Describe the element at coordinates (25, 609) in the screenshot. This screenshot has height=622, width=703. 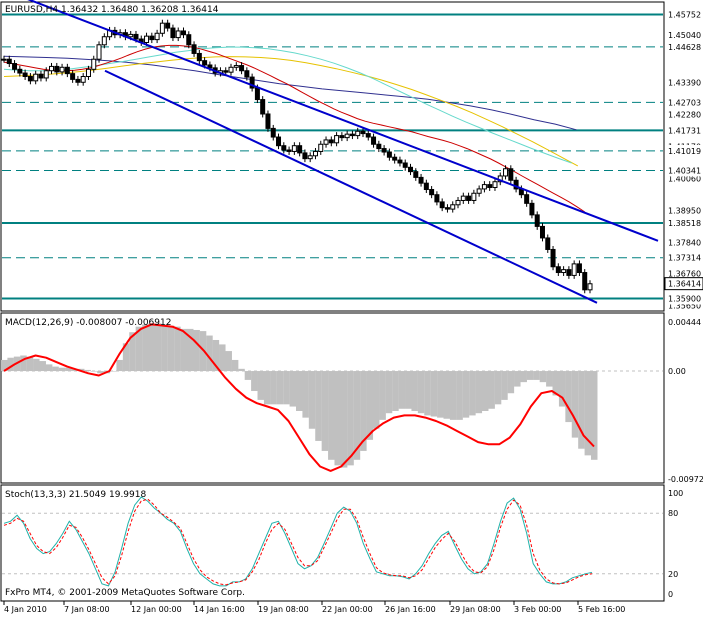
I see `x-tick-label: 4 Jan 2010` at that location.